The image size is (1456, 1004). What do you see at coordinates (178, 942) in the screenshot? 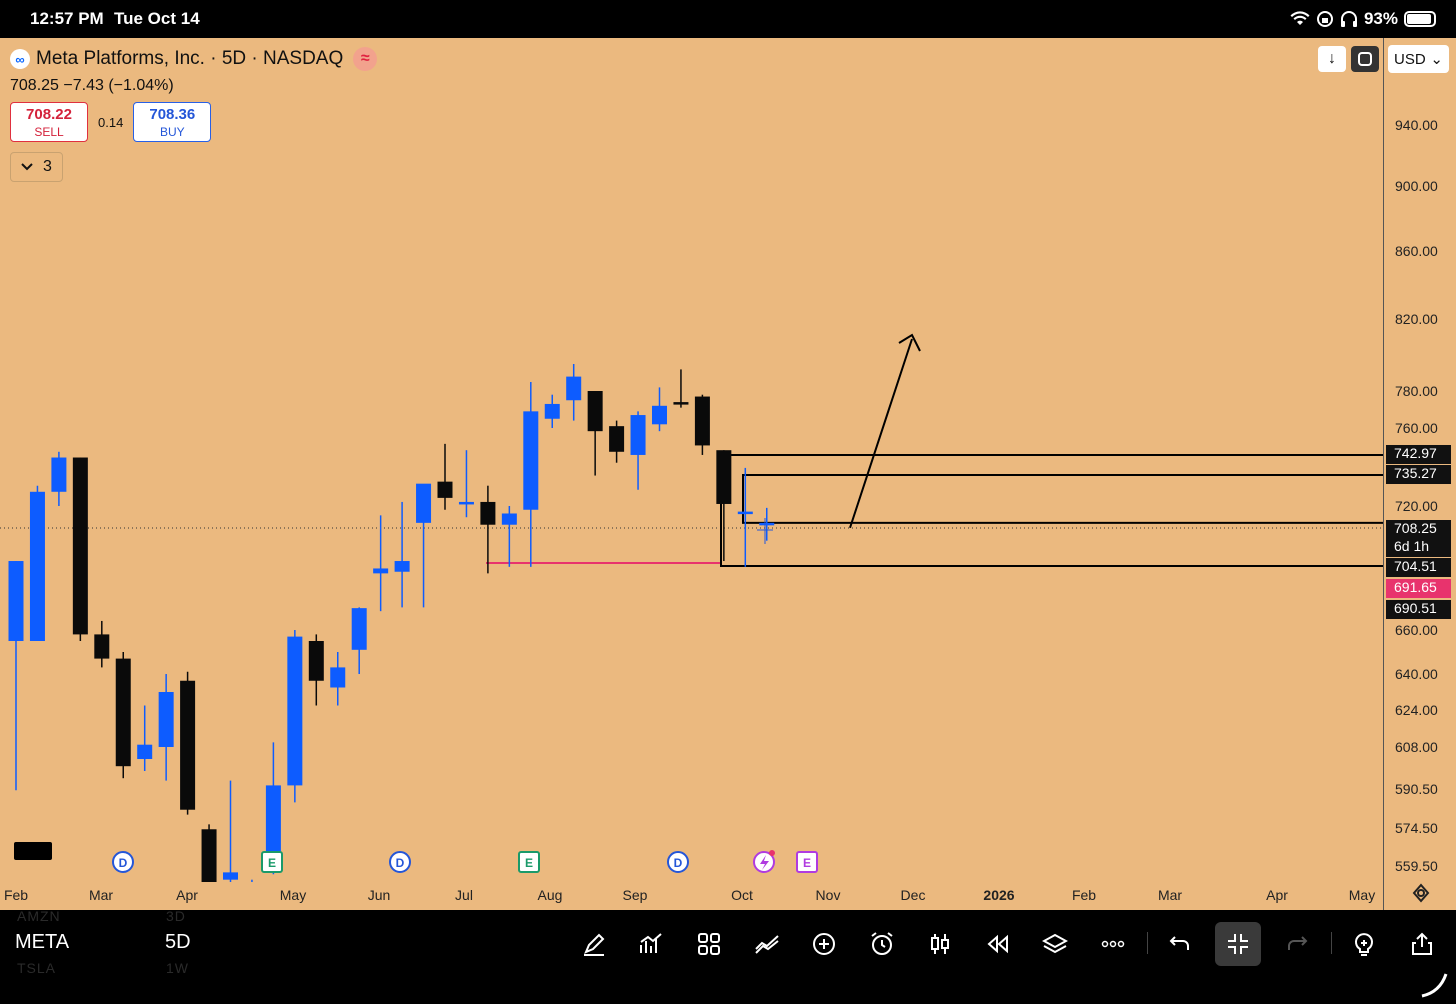
I see `timeframe-picker: 5D` at bounding box center [178, 942].